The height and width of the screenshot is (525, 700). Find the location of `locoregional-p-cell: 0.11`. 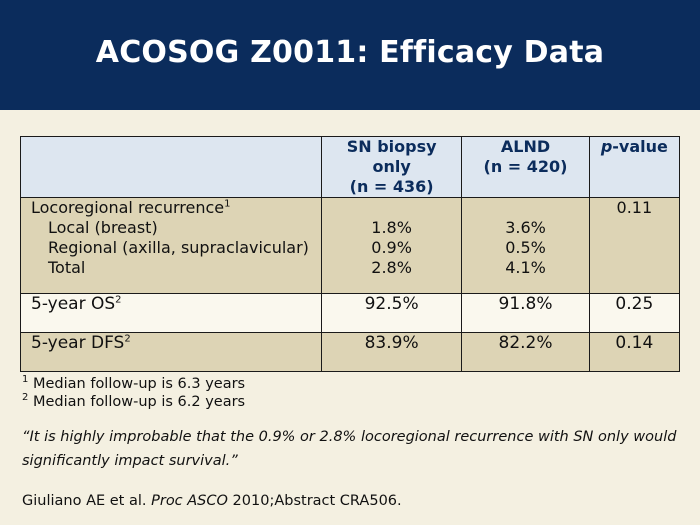

locoregional-p-cell: 0.11 is located at coordinates (634, 245).